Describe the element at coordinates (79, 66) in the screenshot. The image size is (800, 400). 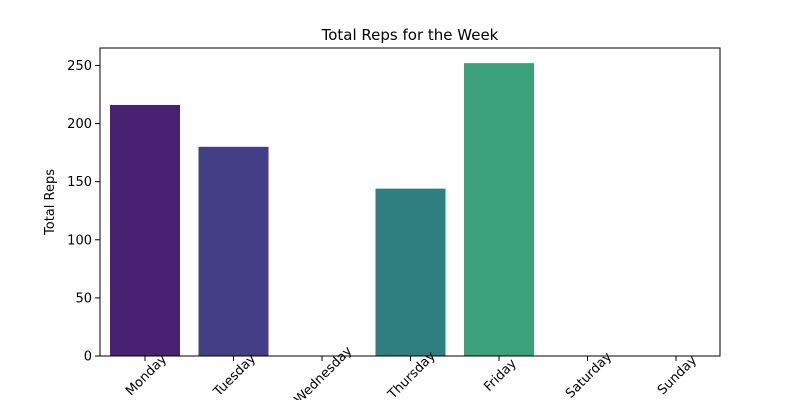
I see `y-tick-label-250: 250` at that location.